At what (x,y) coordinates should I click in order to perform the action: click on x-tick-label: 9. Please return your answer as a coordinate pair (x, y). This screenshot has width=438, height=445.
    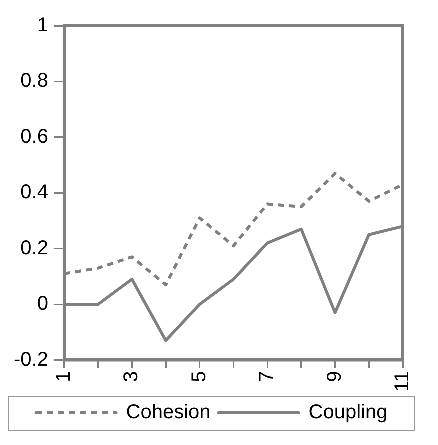
    Looking at the image, I should click on (335, 376).